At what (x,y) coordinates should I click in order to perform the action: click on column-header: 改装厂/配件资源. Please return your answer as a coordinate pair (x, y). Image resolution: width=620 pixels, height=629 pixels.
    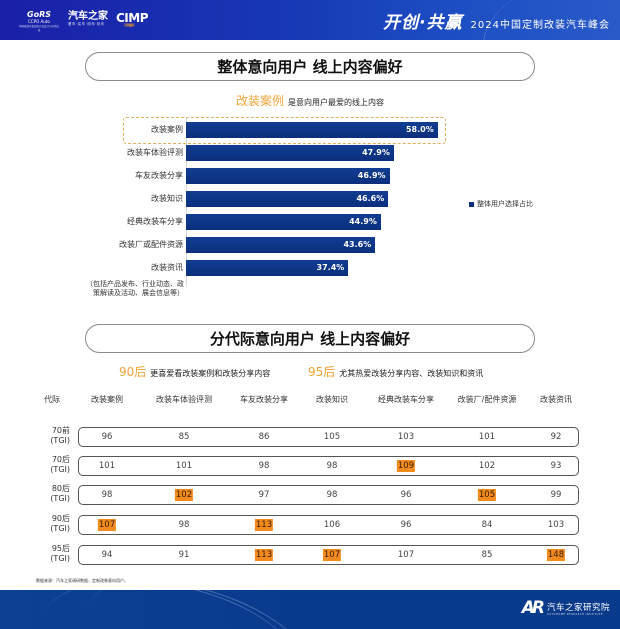
    Looking at the image, I should click on (487, 399).